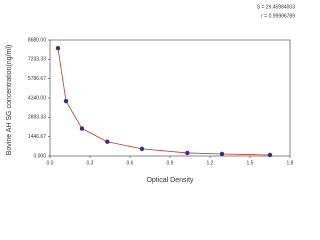  Describe the element at coordinates (278, 16) in the screenshot. I see `annotation: r = 0.99996789` at that location.